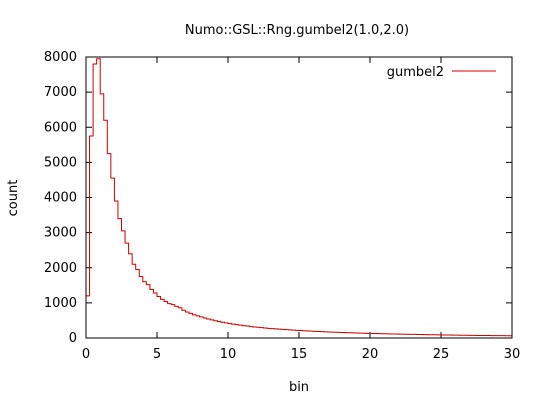 The image size is (540, 400). What do you see at coordinates (73, 338) in the screenshot?
I see `y-tick-label: 0` at bounding box center [73, 338].